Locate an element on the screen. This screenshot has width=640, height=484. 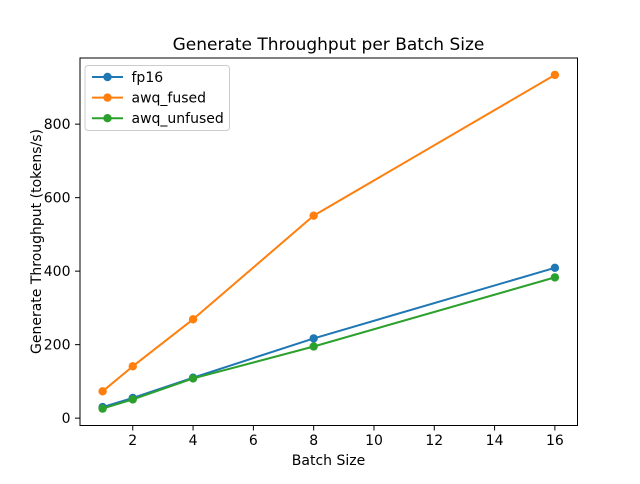
legend-item-awq_unfused: awq_unfused is located at coordinates (158, 119).